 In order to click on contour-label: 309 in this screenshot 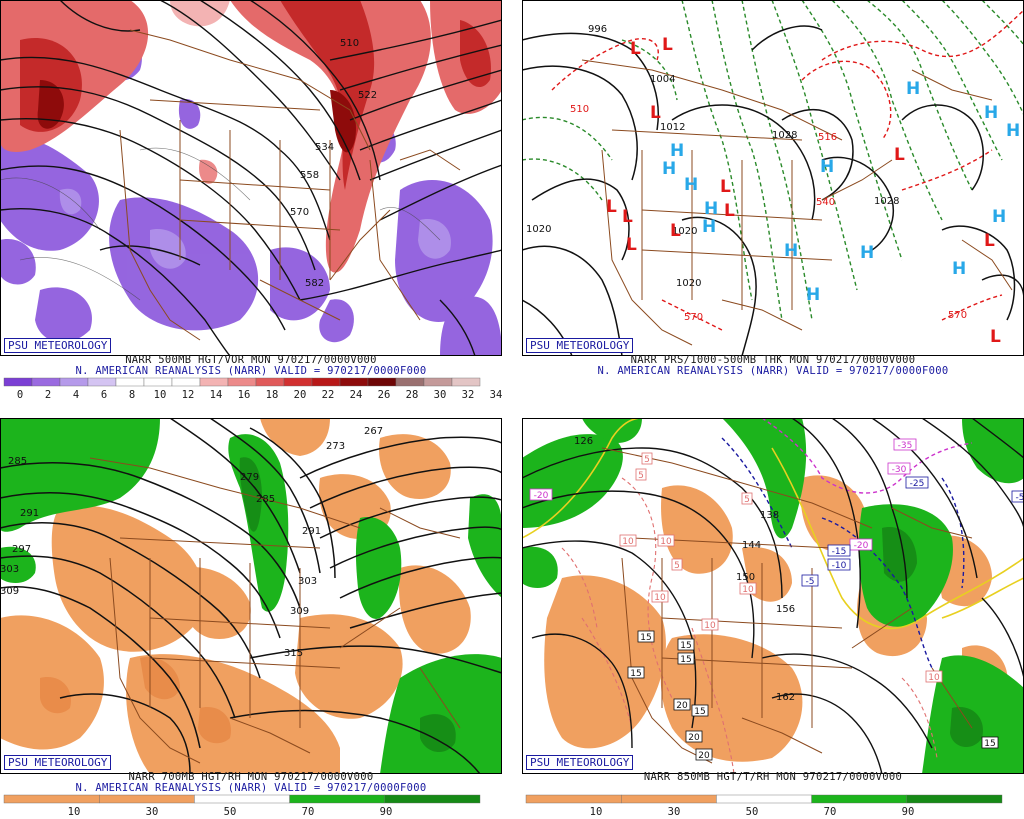, I will do `click(9, 591)`.